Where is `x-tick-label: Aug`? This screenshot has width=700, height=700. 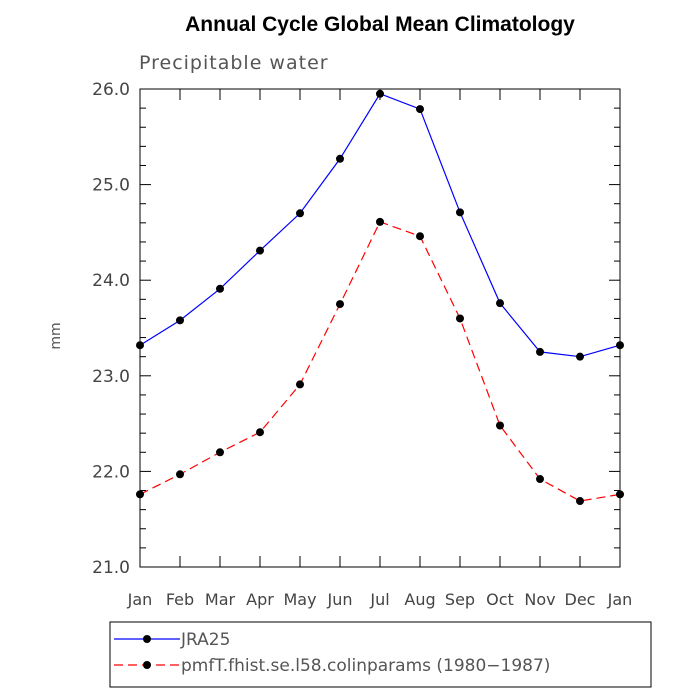
x-tick-label: Aug is located at coordinates (419, 599).